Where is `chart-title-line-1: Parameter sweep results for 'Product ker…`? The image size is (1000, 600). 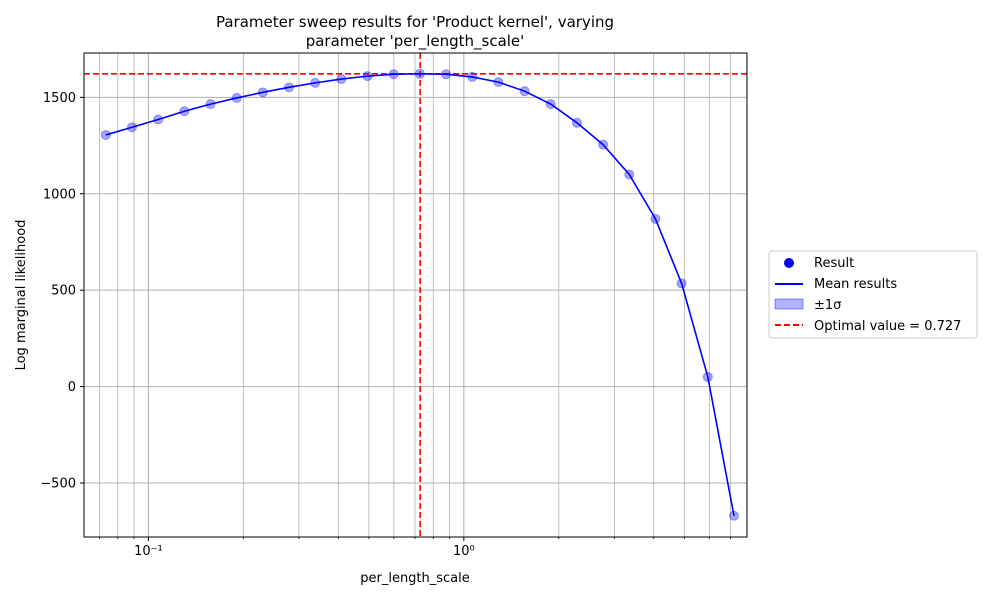 chart-title-line-1: Parameter sweep results for 'Product ker… is located at coordinates (415, 22).